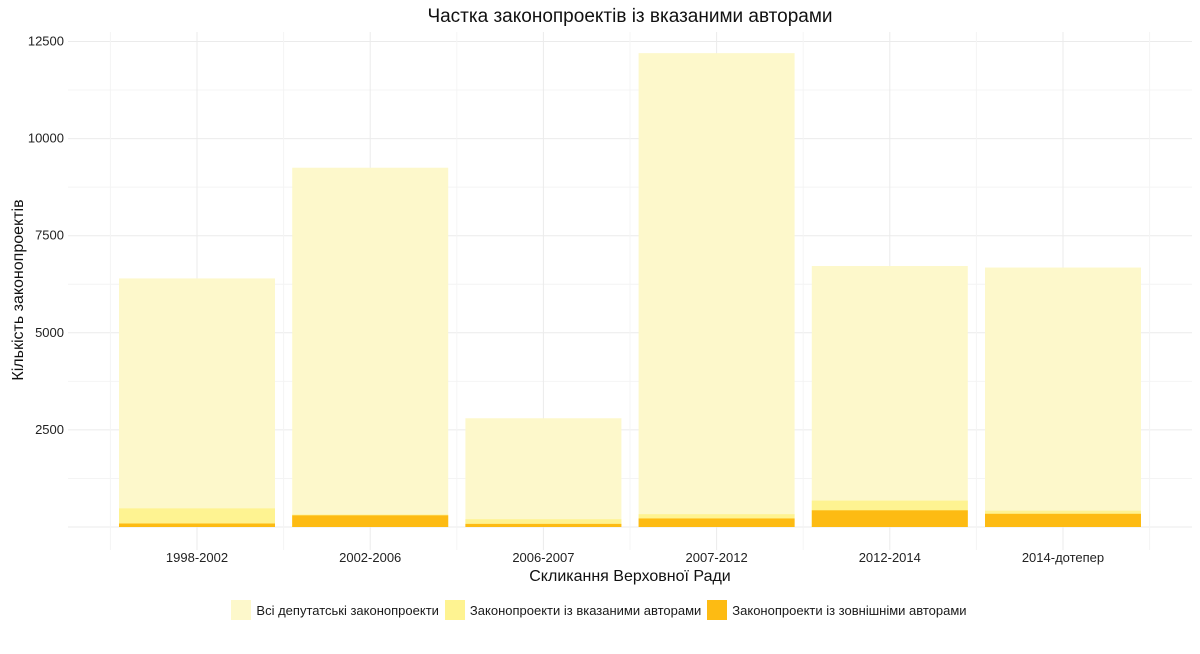 The width and height of the screenshot is (1200, 654). Describe the element at coordinates (543, 557) in the screenshot. I see `x-tick-label: 2006-2007` at that location.